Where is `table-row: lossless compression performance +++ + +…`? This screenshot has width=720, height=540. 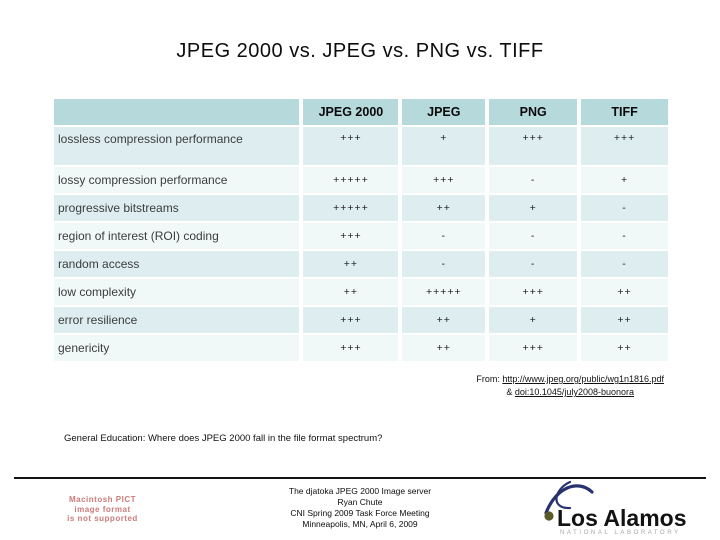
table-row: lossless compression performance +++ + +… is located at coordinates (361, 146).